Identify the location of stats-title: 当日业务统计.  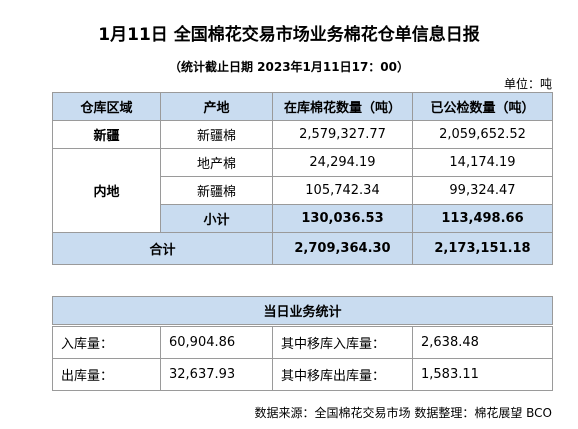
(302, 310).